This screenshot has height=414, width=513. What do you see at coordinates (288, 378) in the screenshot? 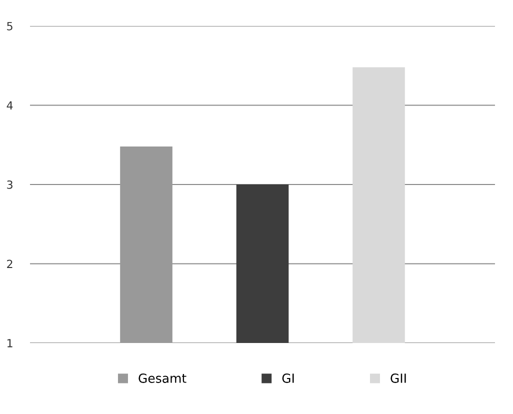
I see `legend-label: GI` at bounding box center [288, 378].